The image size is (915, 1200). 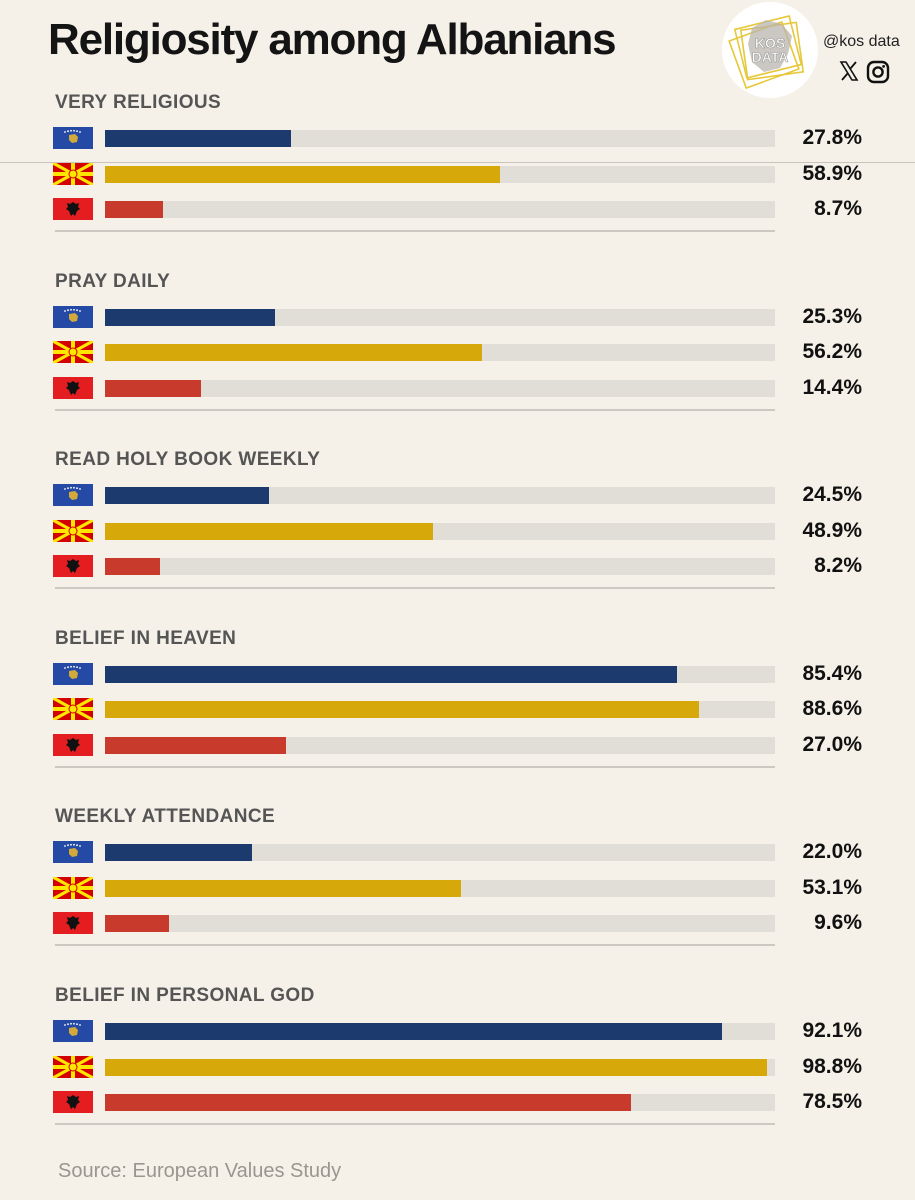 What do you see at coordinates (146, 638) in the screenshot?
I see `group-label: BELIEF IN HEAVEN` at bounding box center [146, 638].